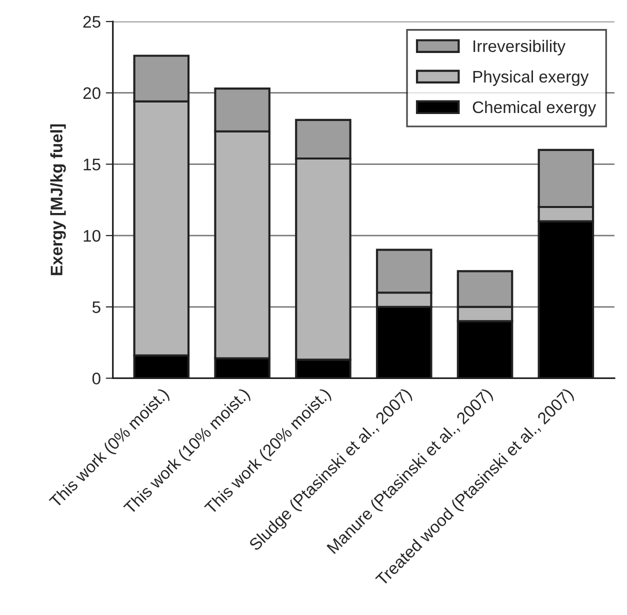 Image resolution: width=627 pixels, height=615 pixels. What do you see at coordinates (534, 108) in the screenshot?
I see `legend-label: Chemical exergy` at bounding box center [534, 108].